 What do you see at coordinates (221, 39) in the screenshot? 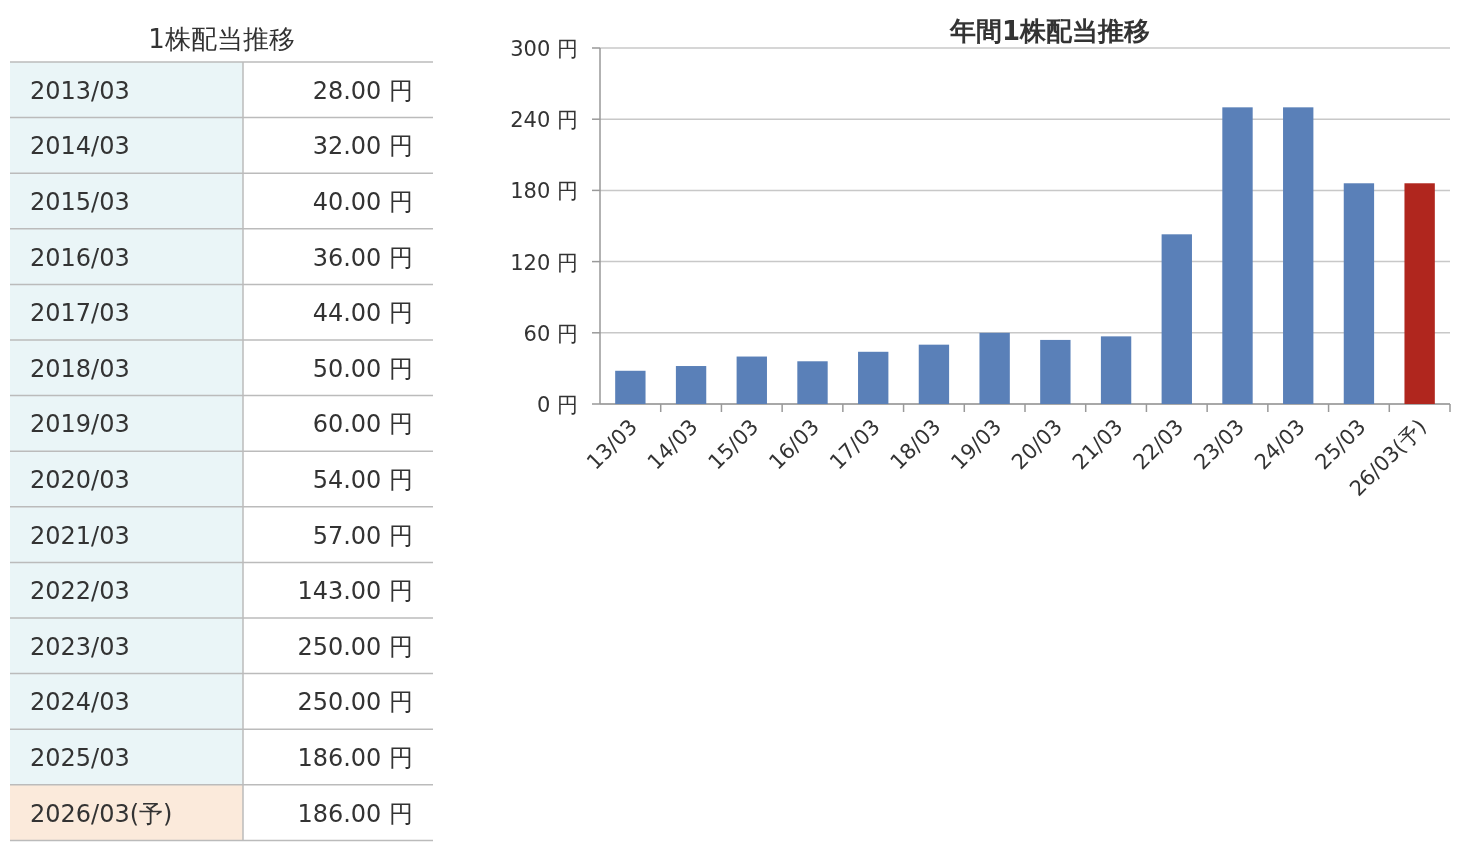
I see `text: 1株配当推移` at bounding box center [221, 39].